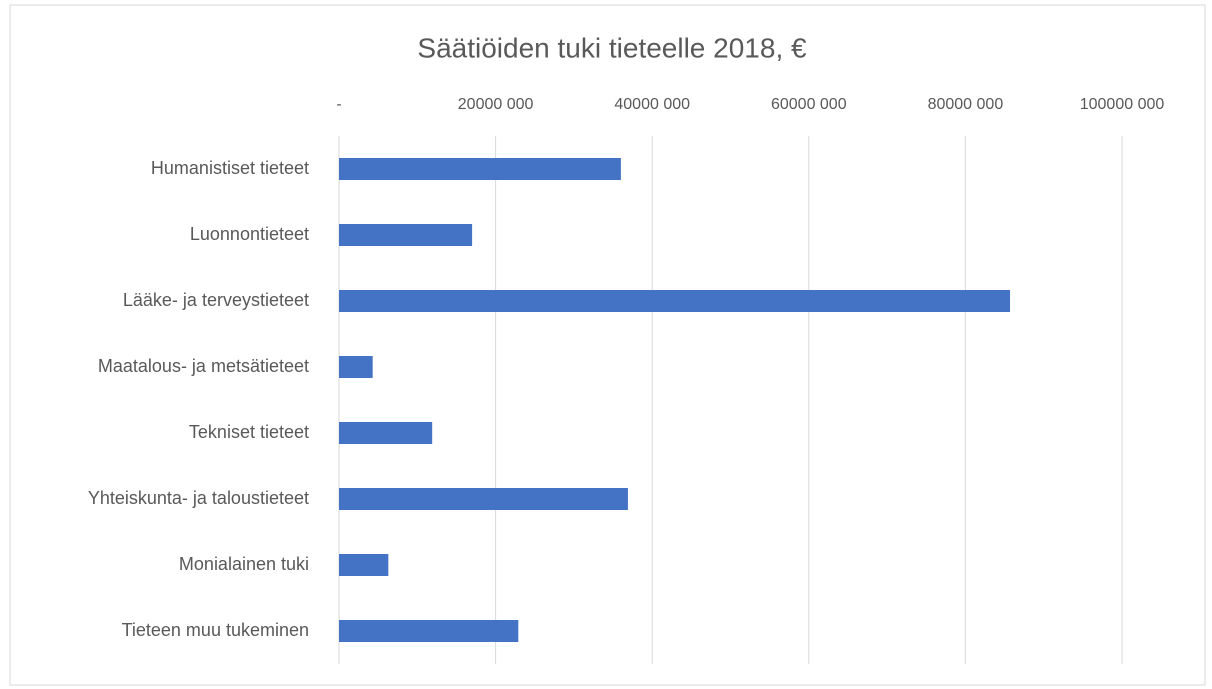  Describe the element at coordinates (612, 47) in the screenshot. I see `chart-title: Säätiöiden tuki tieteelle 2018, €` at that location.